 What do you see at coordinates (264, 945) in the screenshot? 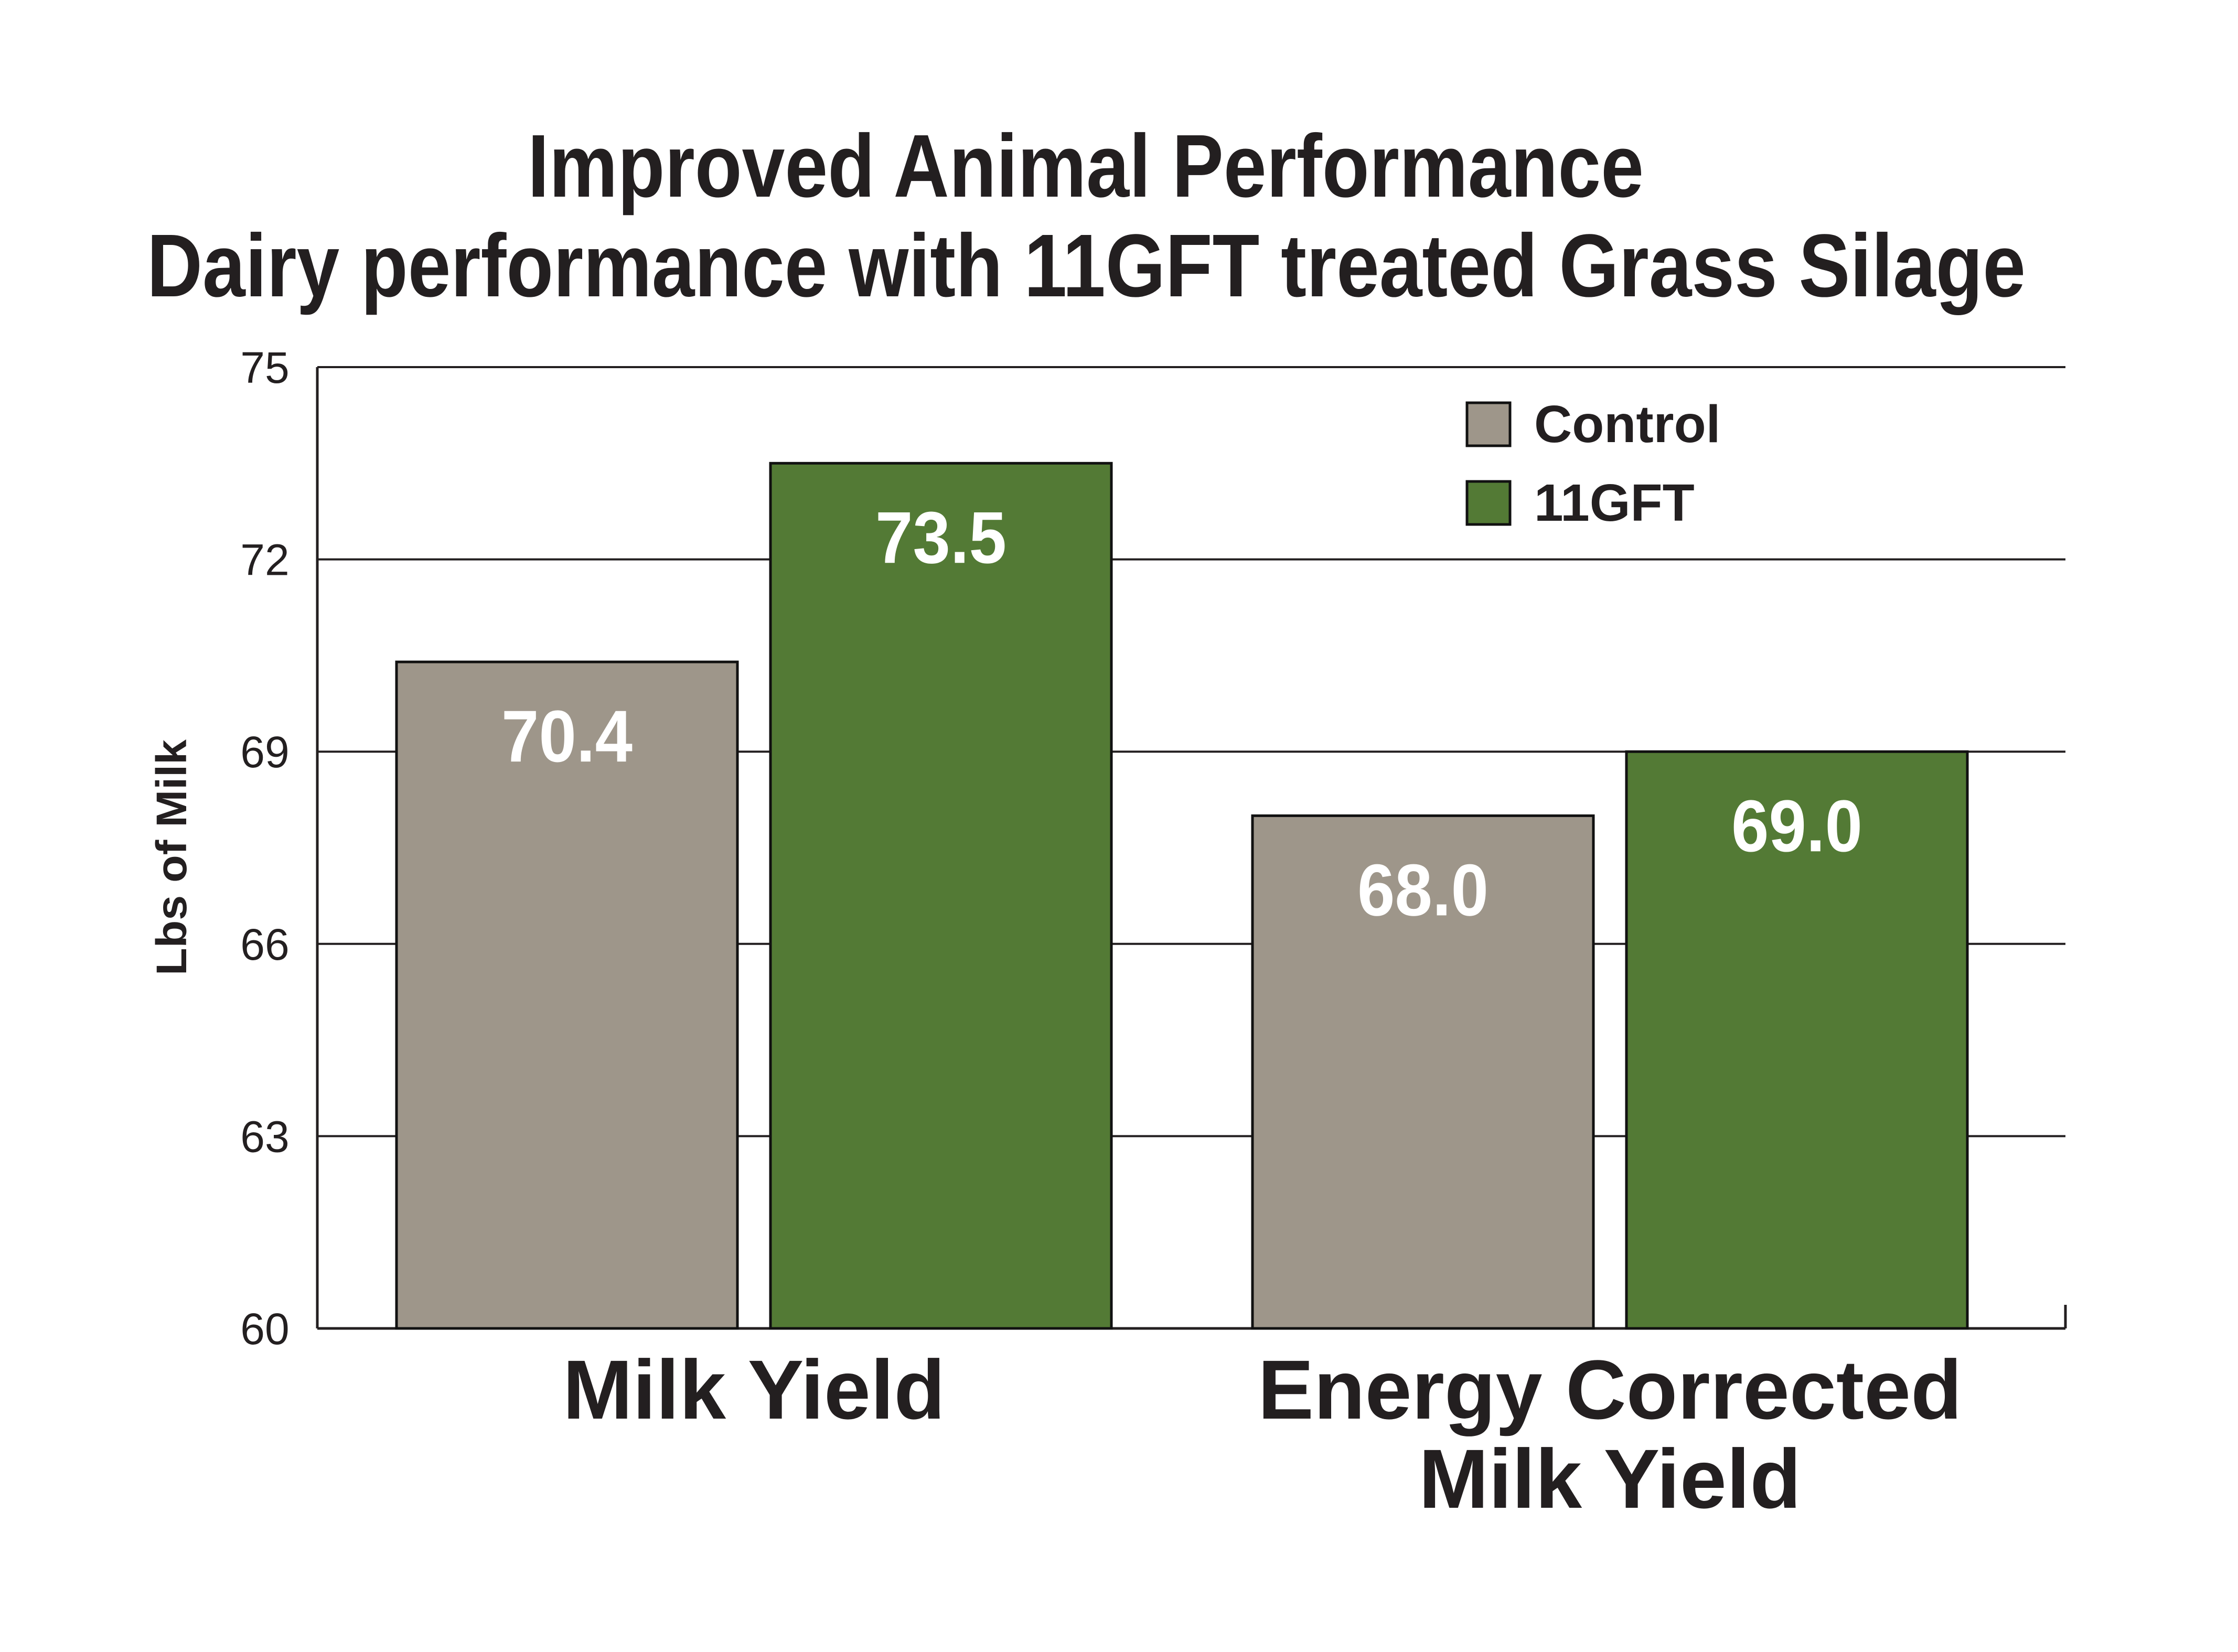
I see `y-tick-label: 66` at bounding box center [264, 945].